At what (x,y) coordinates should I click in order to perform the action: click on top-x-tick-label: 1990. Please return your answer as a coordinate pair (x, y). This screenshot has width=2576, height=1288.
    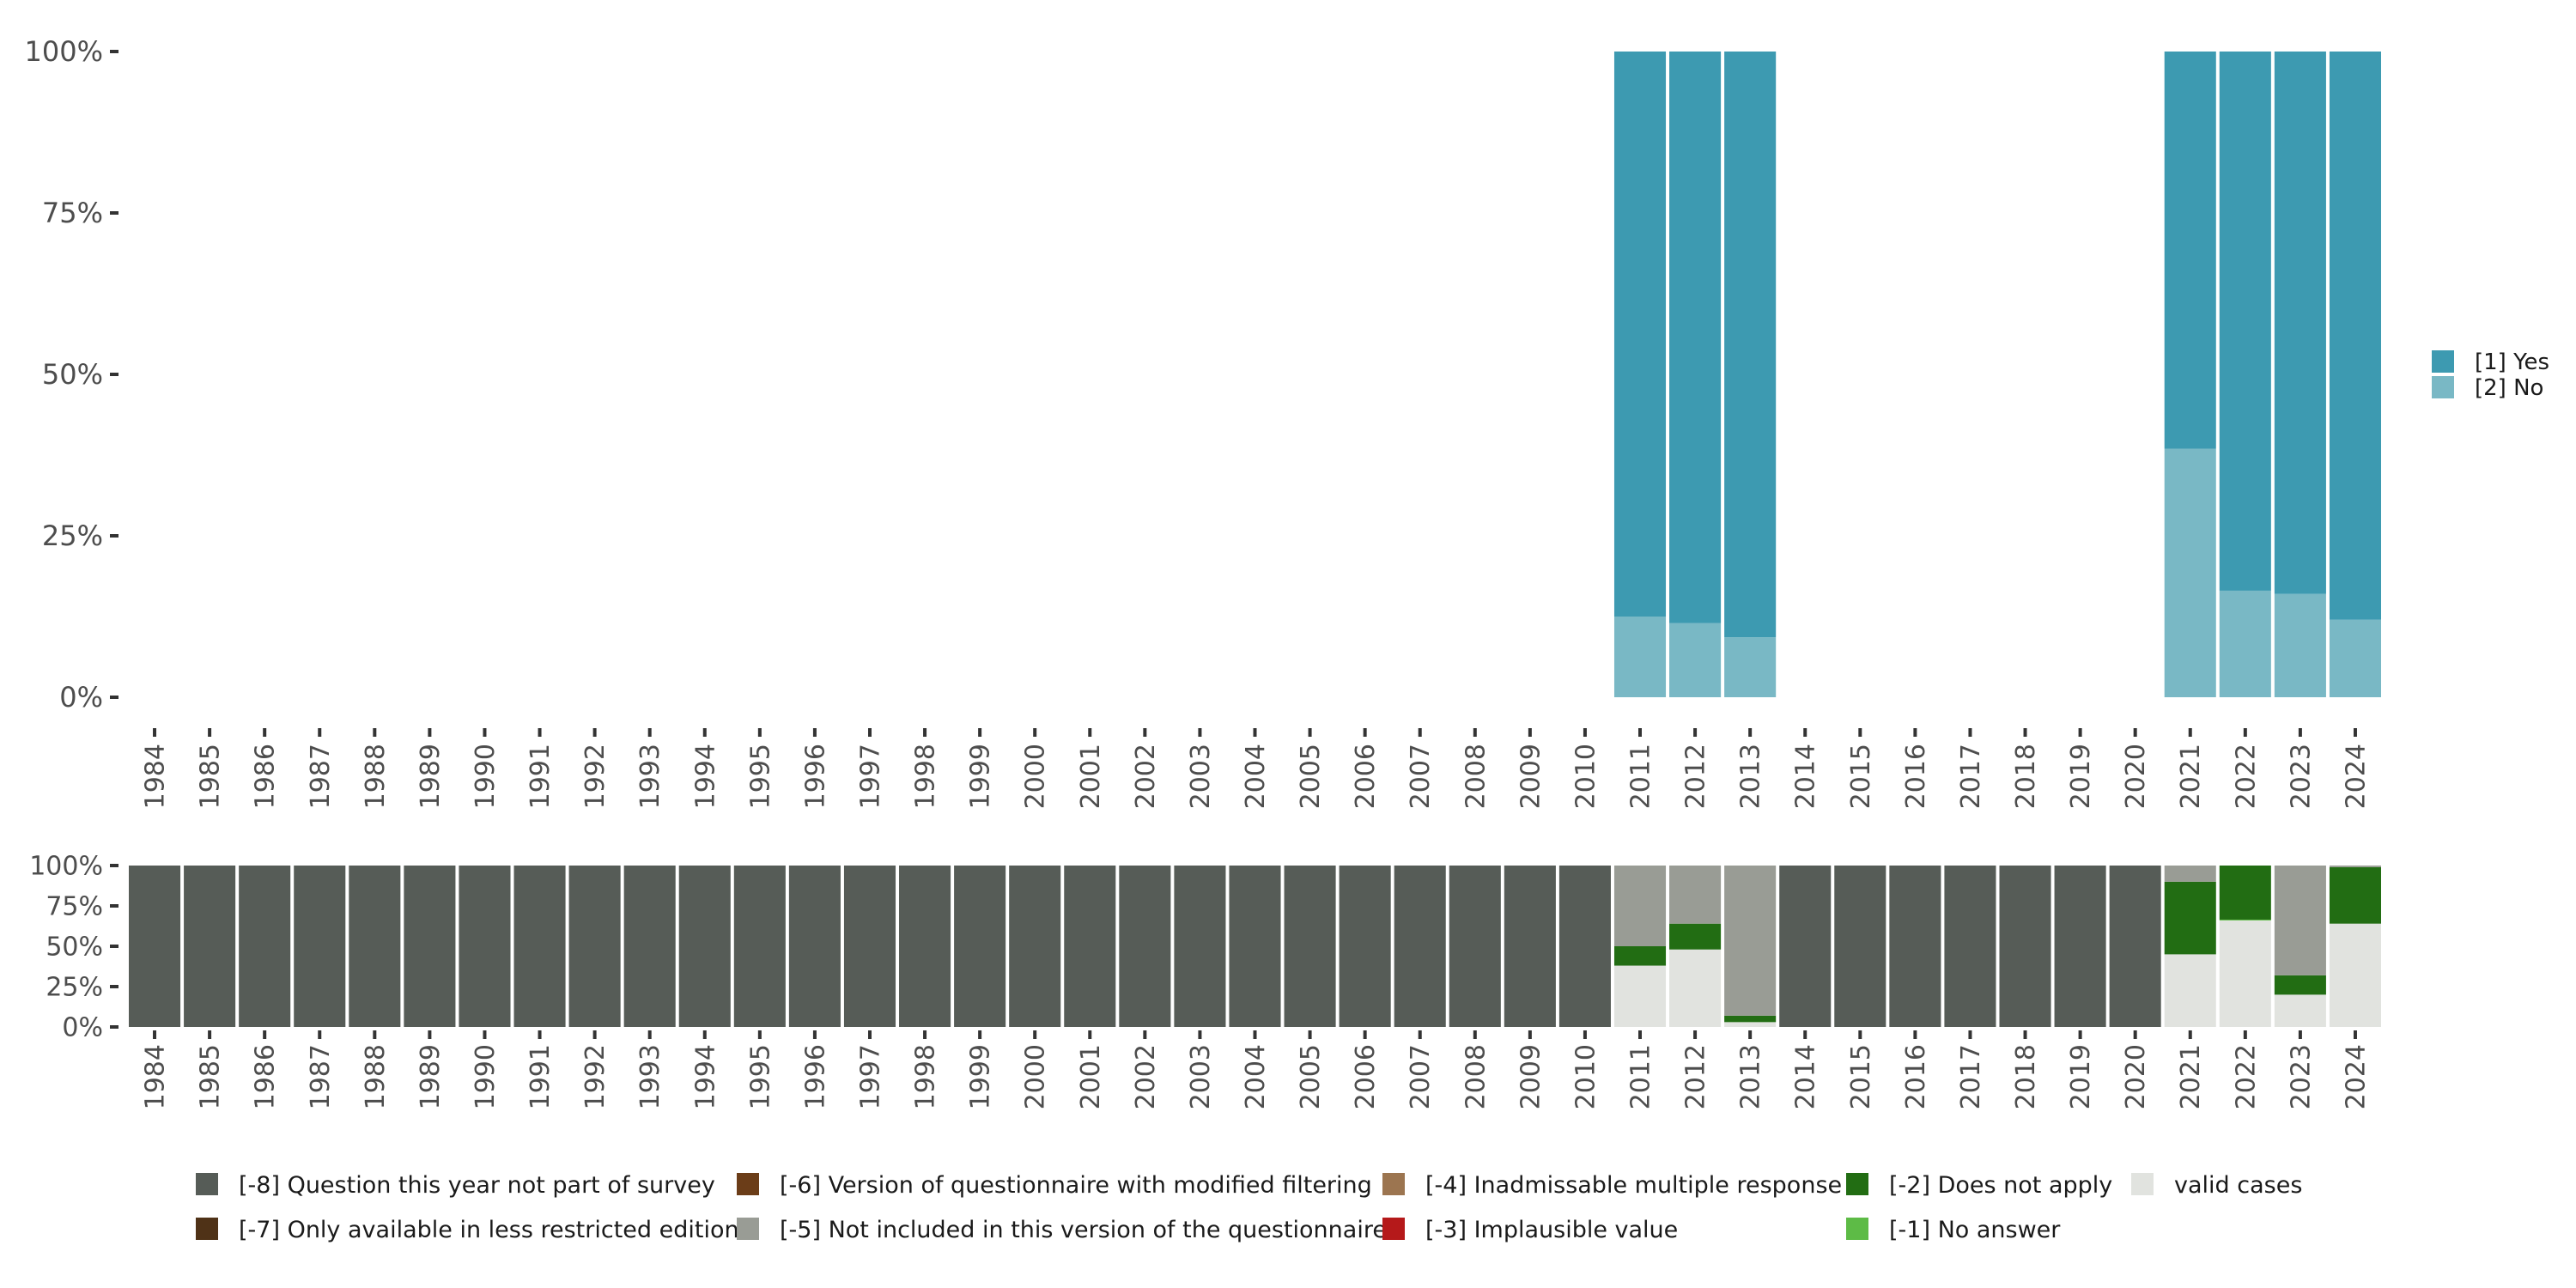
    Looking at the image, I should click on (486, 777).